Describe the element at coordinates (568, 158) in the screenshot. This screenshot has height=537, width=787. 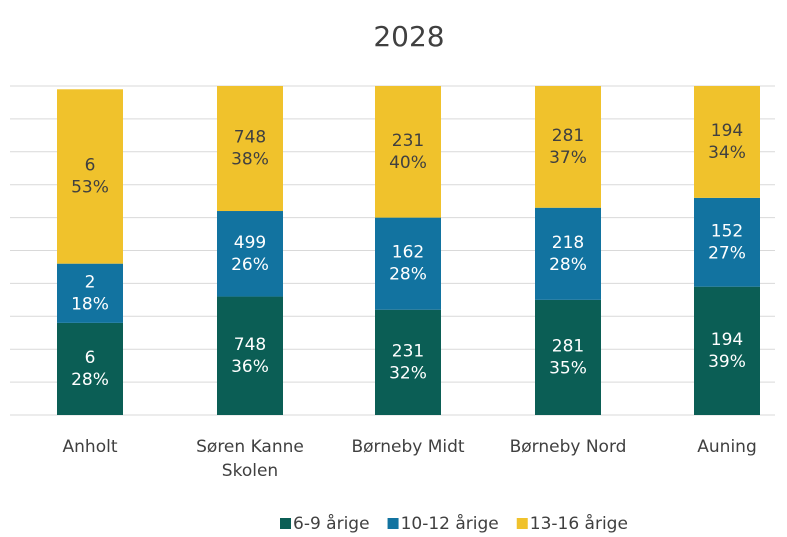
I see `value-label: 37%` at that location.